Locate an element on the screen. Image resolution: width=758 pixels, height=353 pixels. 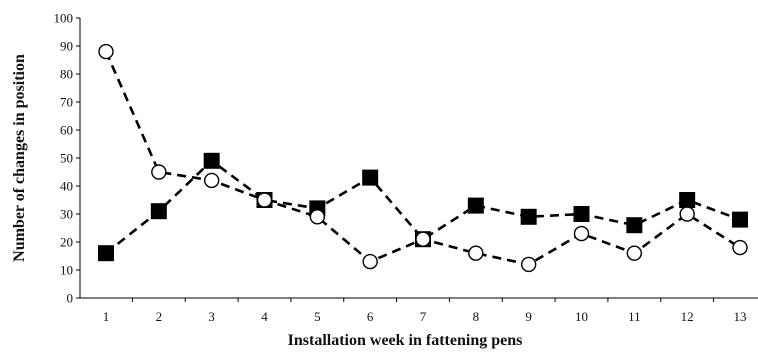
x-tick-label: 5 is located at coordinates (317, 316).